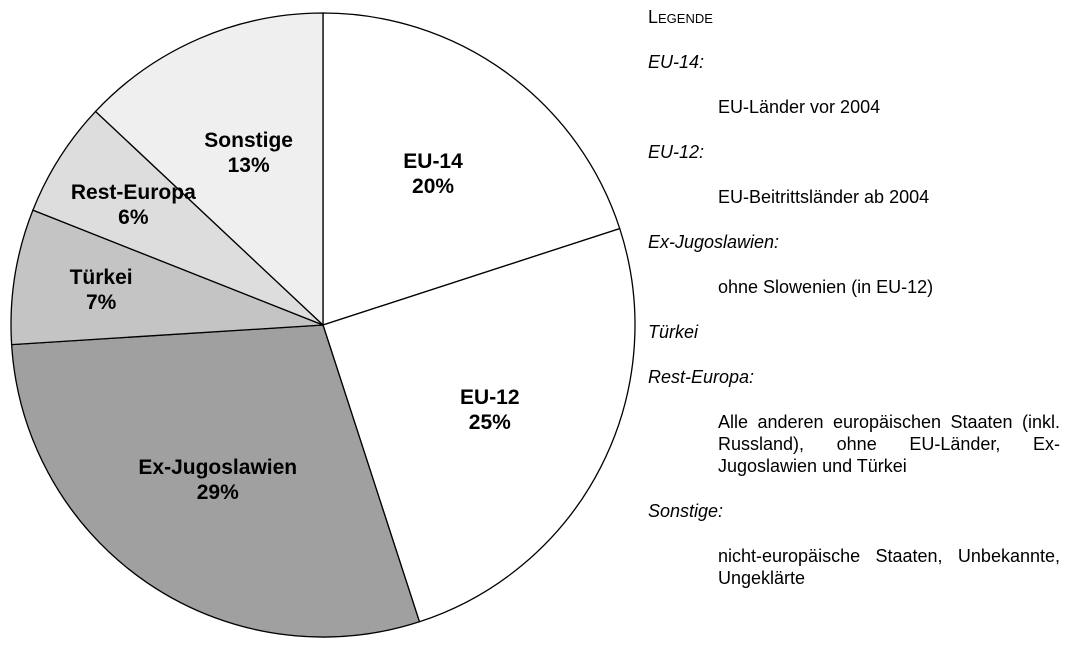 The width and height of the screenshot is (1075, 663). I want to click on slice-label: Ex-Jugoslawien 29%, so click(218, 480).